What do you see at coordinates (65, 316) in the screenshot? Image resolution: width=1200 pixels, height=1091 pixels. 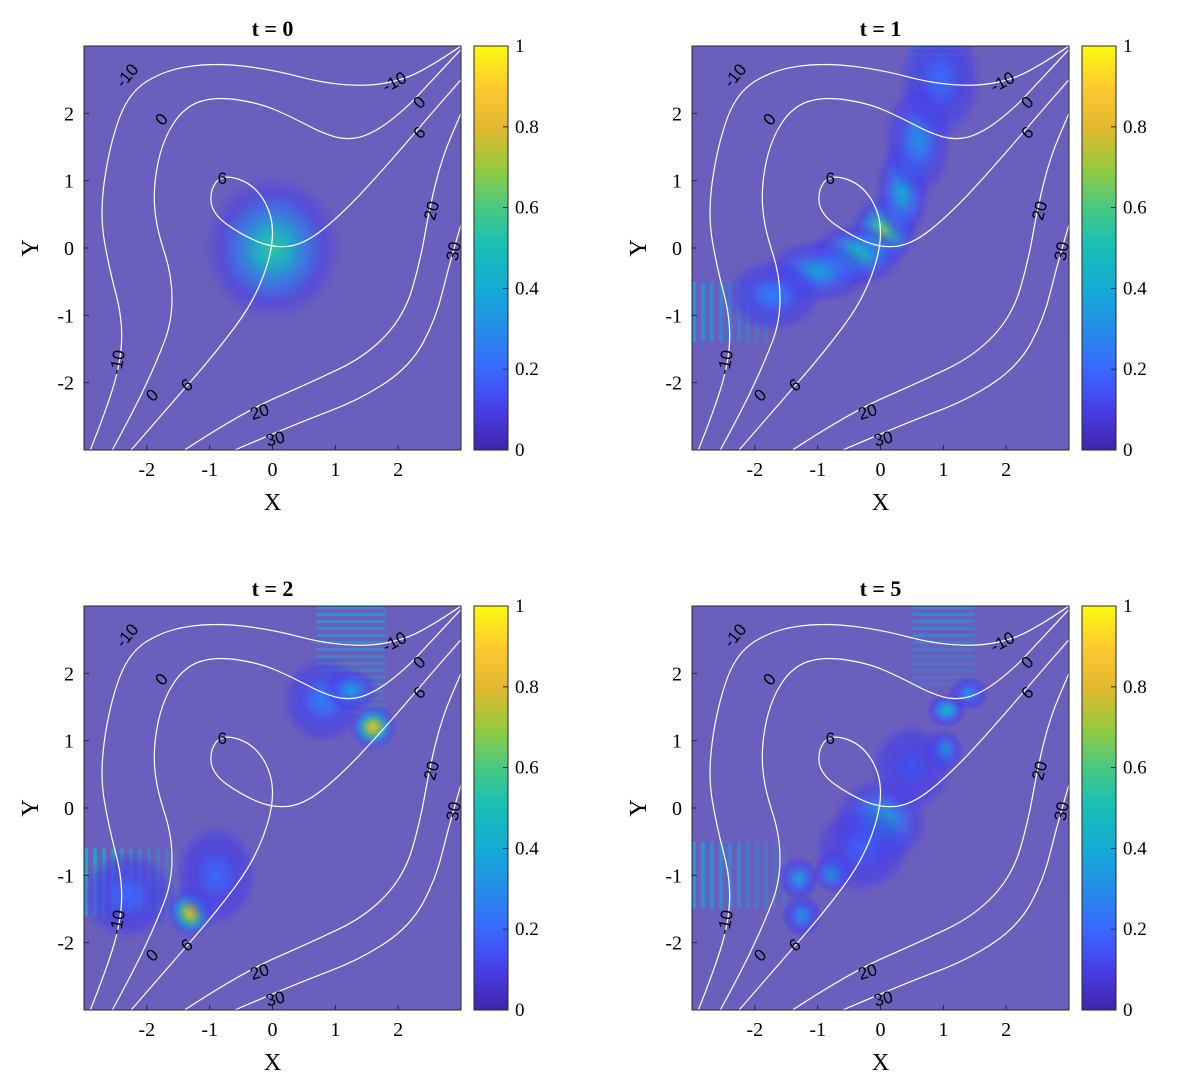 I see `y-tick-label: -1` at bounding box center [65, 316].